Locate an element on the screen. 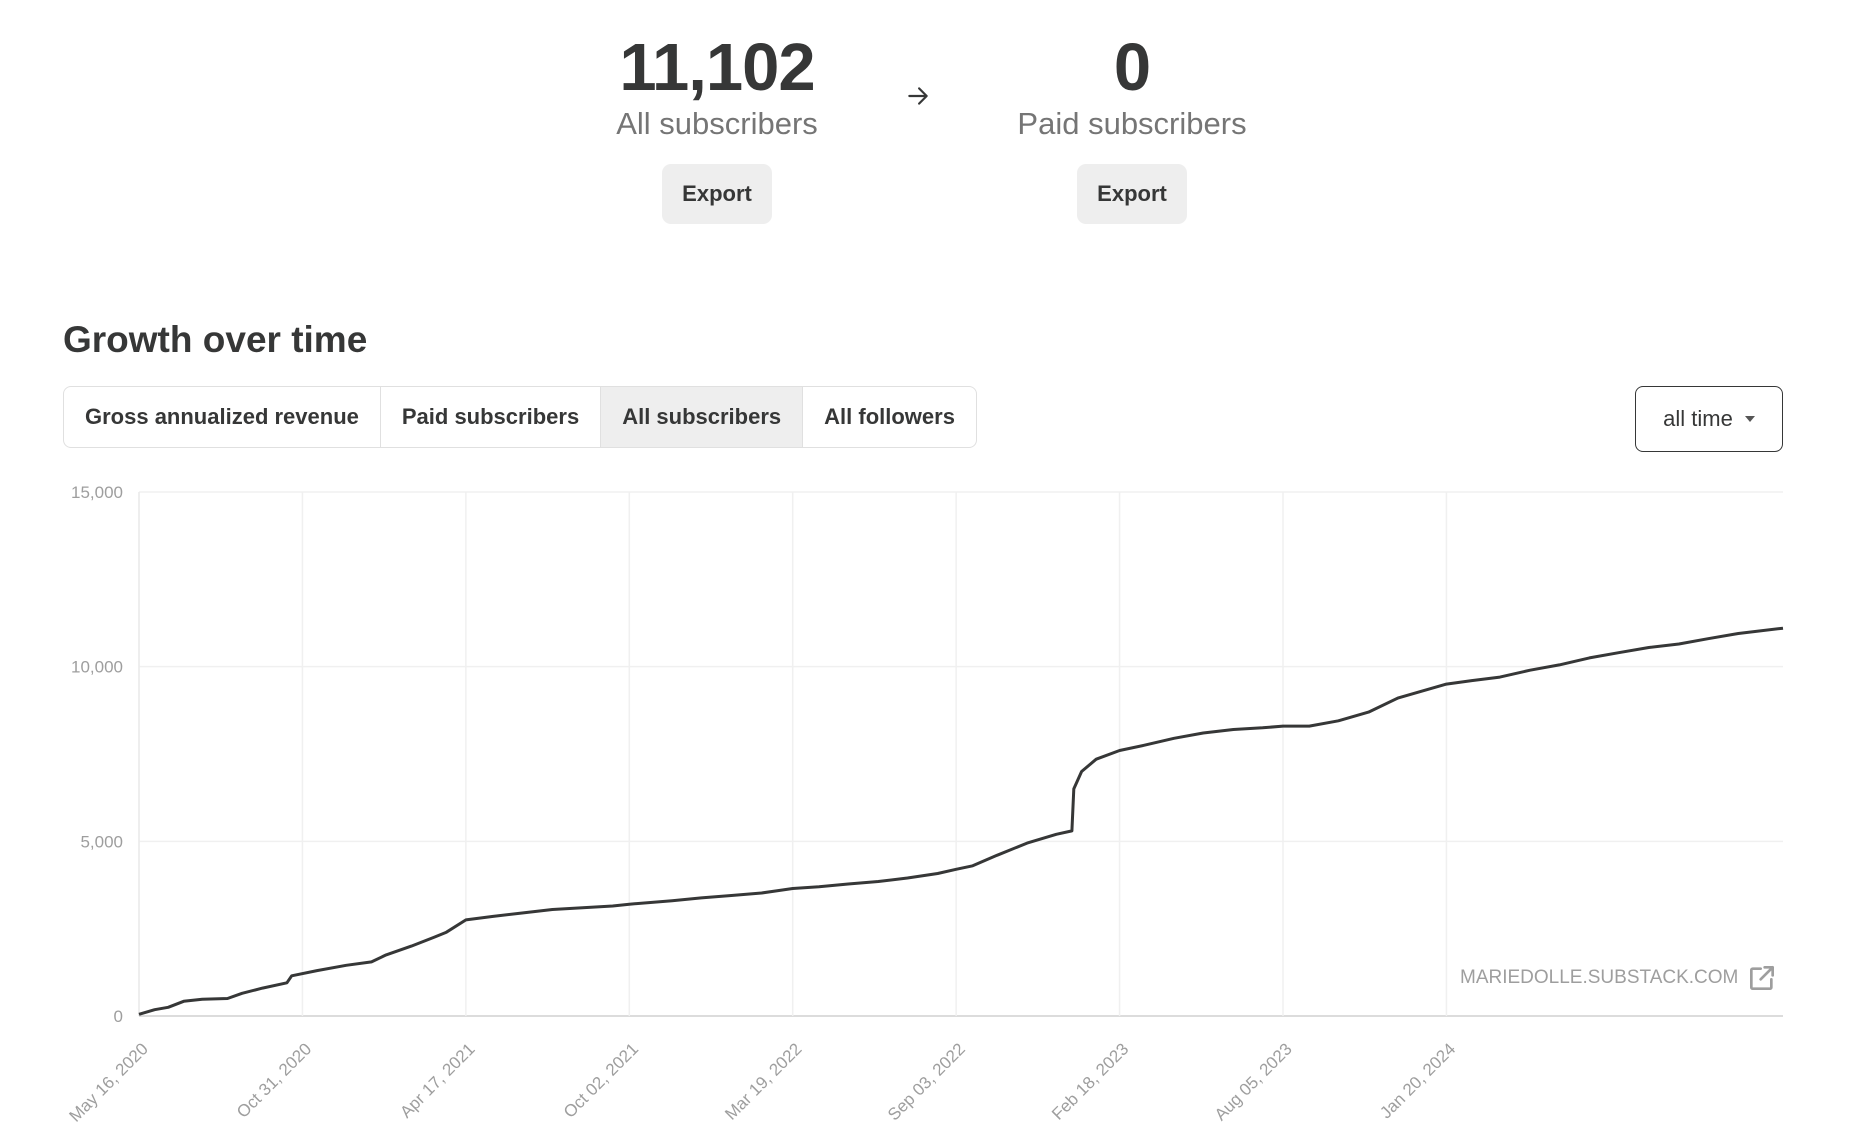 This screenshot has width=1874, height=1146. section-title: Growth over time is located at coordinates (215, 339).